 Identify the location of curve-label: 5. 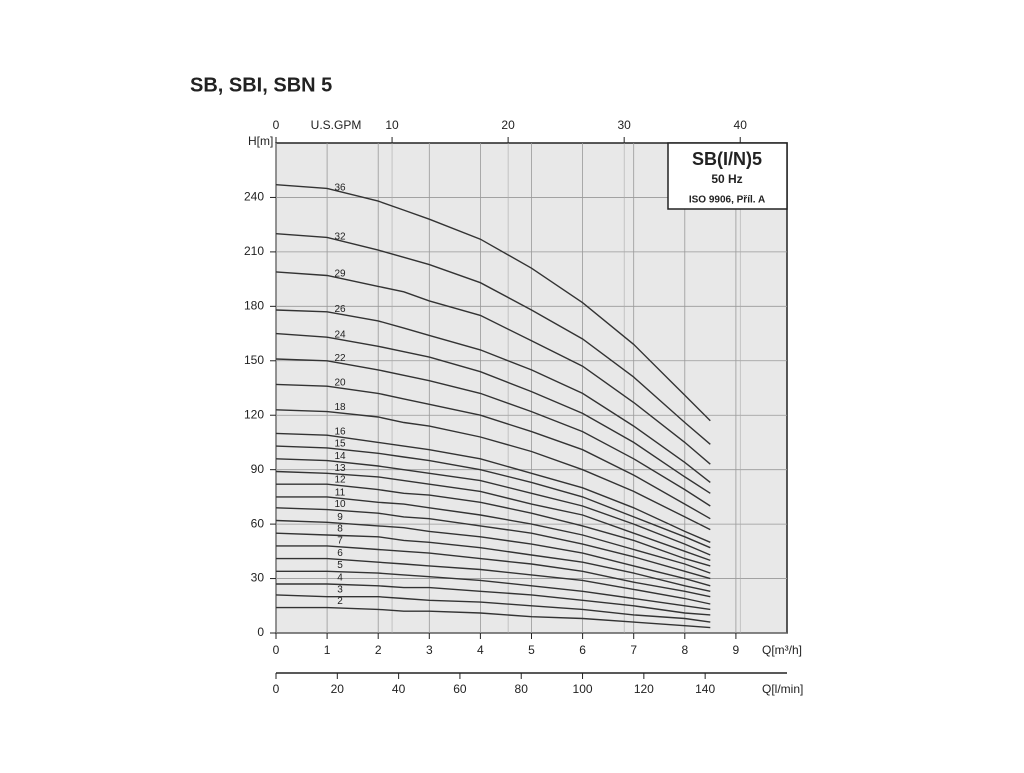
(340, 565).